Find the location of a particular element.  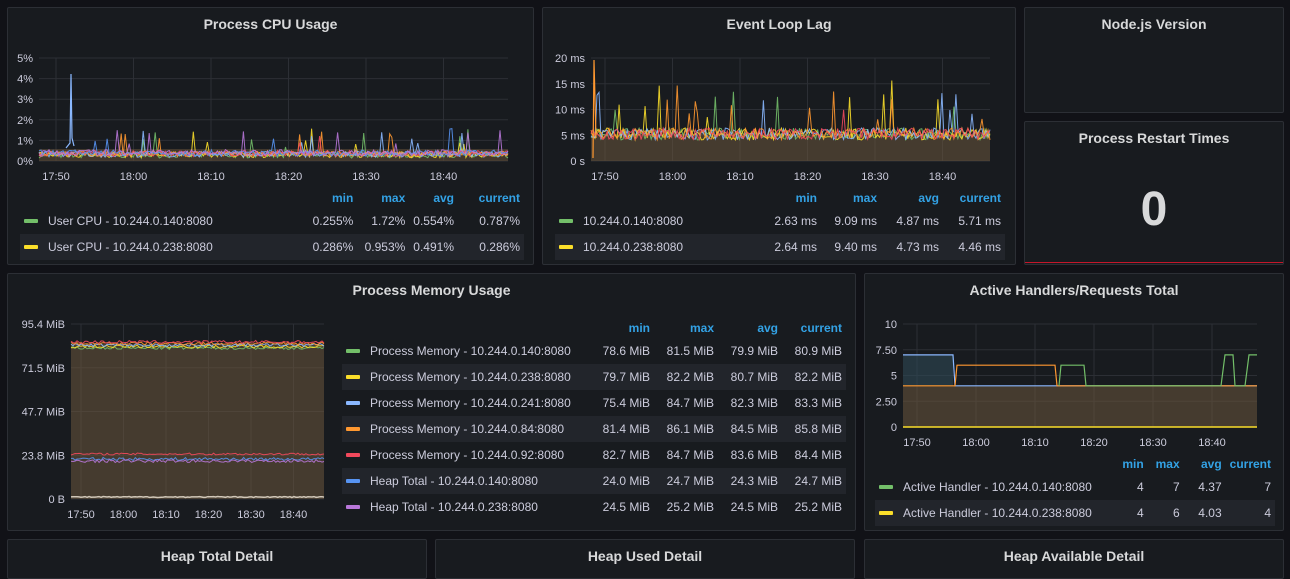

legend-series-name: Process Memory - 10.244.0.238:8080 is located at coordinates (469, 377).